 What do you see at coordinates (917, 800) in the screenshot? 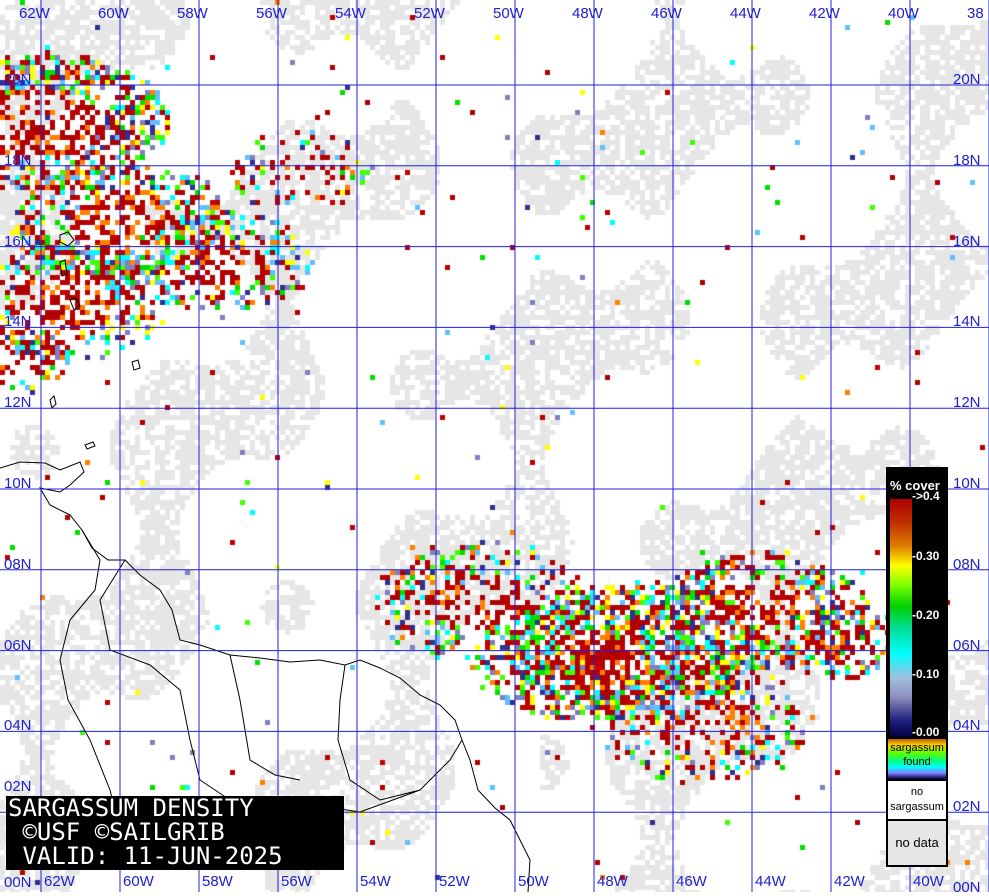
I see `legend-no-sargassum: no sargassum` at bounding box center [917, 800].